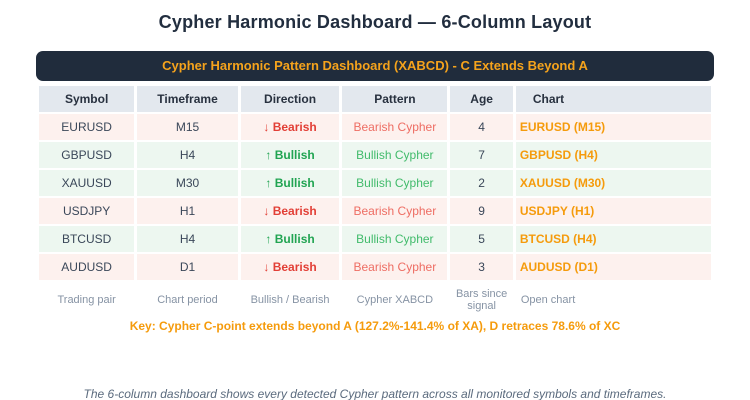  I want to click on column-header-pattern: Pattern, so click(395, 99).